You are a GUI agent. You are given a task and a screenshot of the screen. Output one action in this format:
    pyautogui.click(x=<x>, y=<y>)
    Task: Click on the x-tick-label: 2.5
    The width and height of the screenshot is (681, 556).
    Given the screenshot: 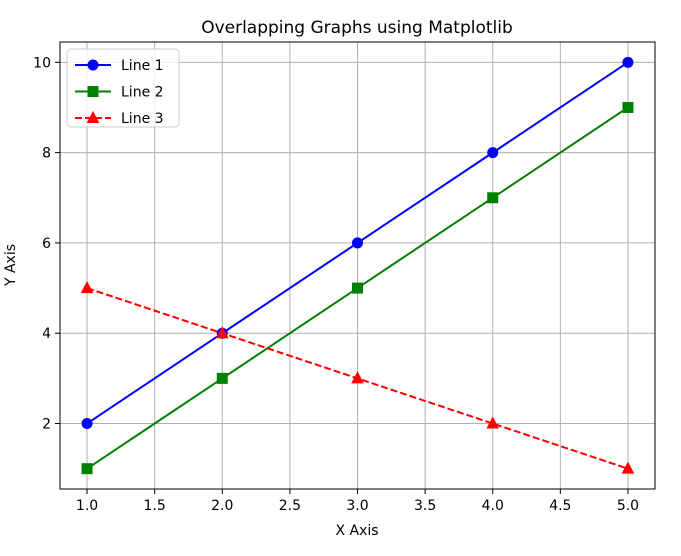 What is the action you would take?
    pyautogui.click(x=290, y=506)
    